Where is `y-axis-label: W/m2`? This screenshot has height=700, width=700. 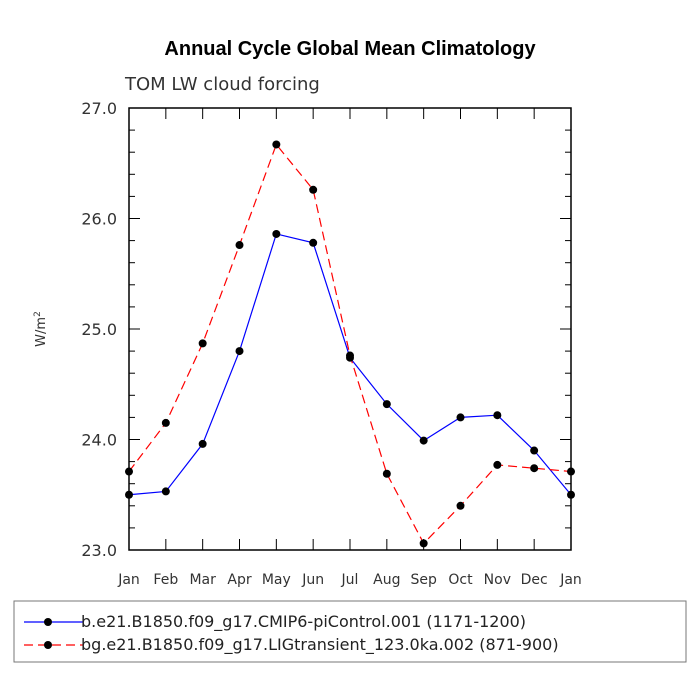 y-axis-label: W/m2 is located at coordinates (41, 329).